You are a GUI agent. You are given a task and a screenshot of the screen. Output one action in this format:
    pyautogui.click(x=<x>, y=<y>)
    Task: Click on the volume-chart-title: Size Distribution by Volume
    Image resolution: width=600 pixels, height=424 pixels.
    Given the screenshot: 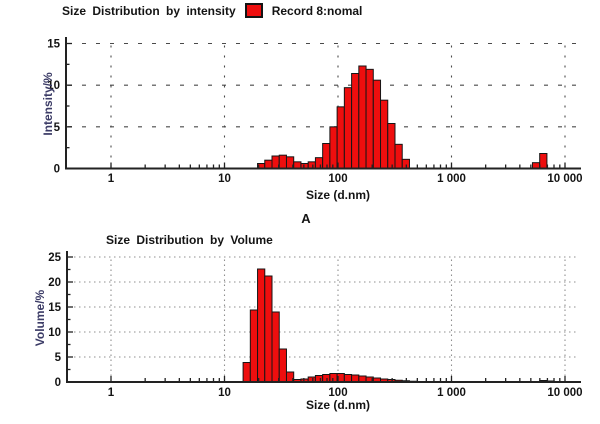 What is the action you would take?
    pyautogui.click(x=189, y=240)
    